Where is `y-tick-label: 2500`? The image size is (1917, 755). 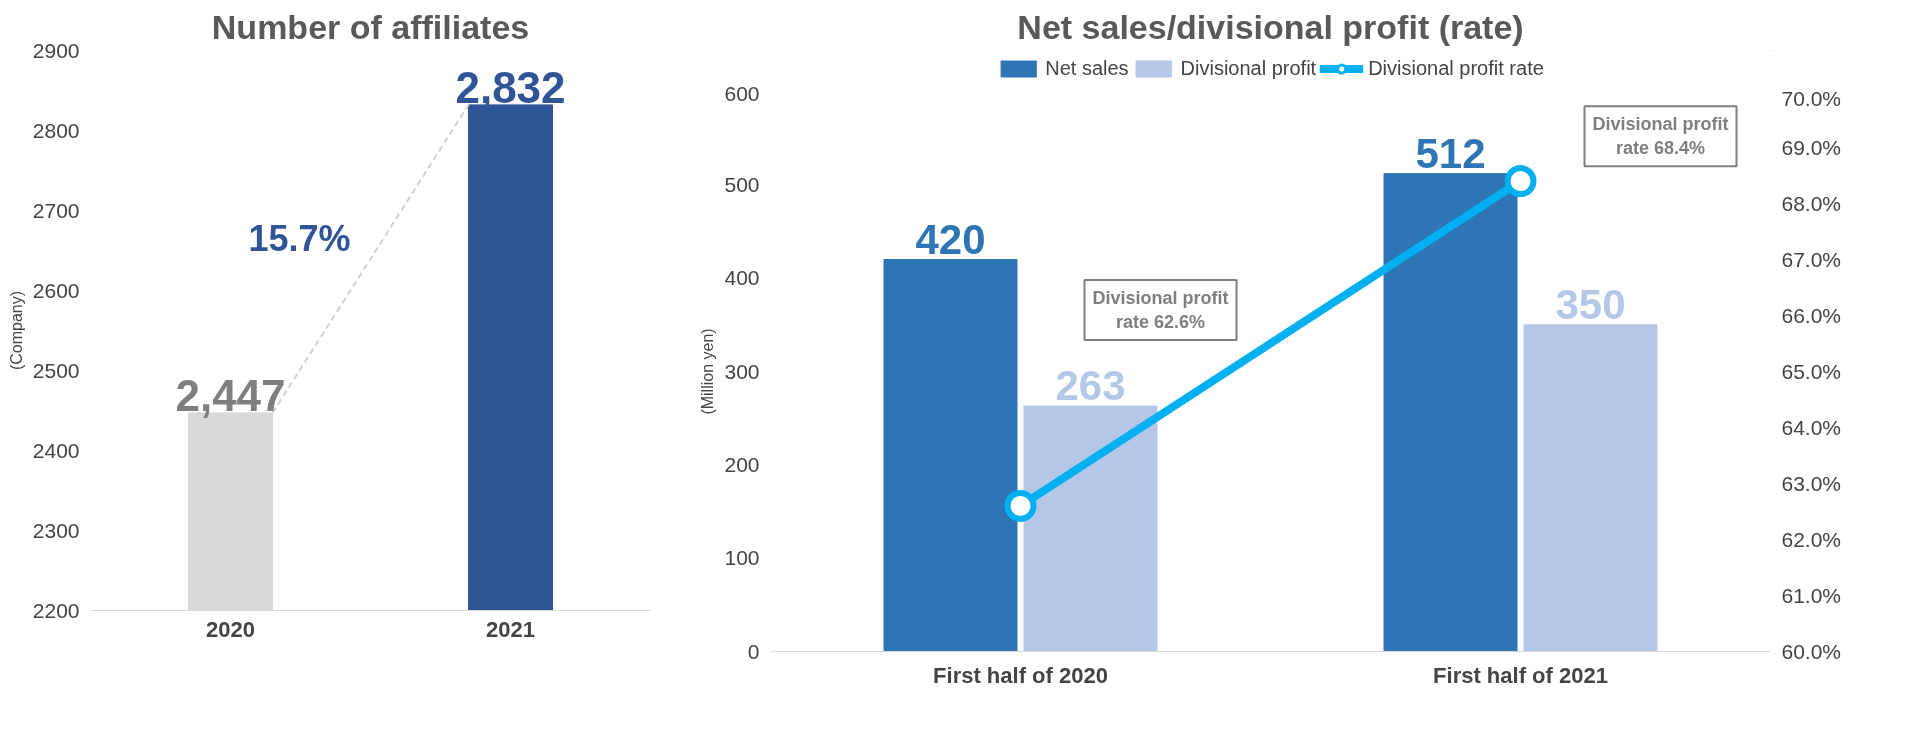
y-tick-label: 2500 is located at coordinates (56, 370).